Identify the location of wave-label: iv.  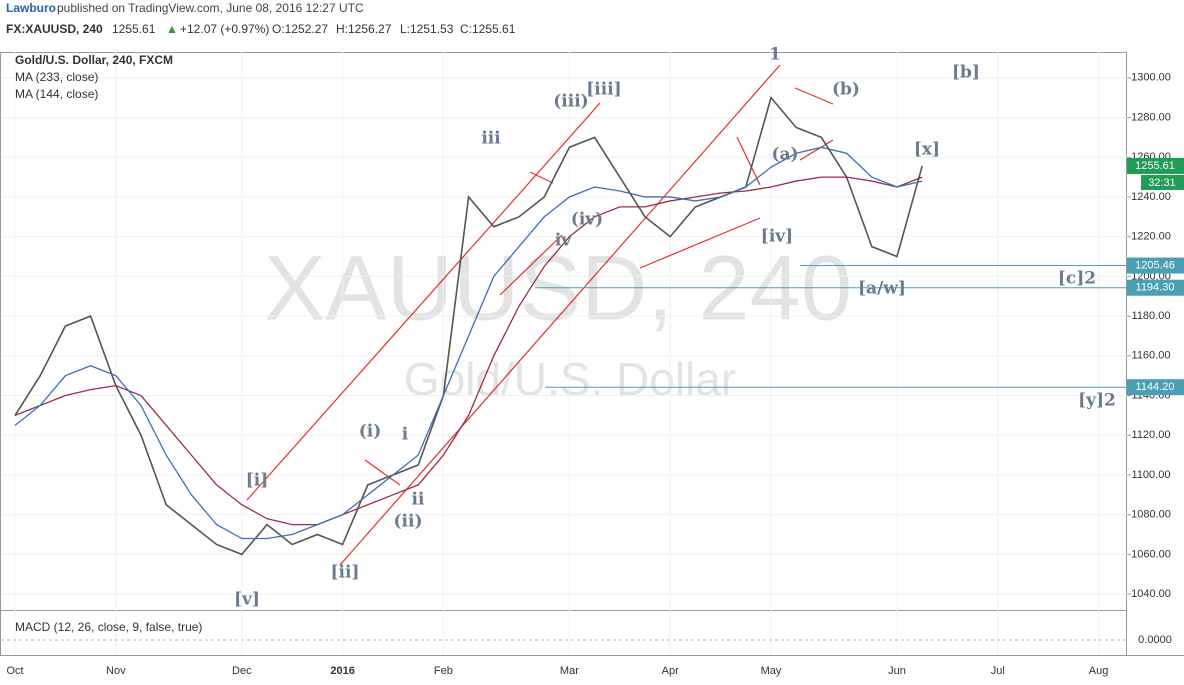
(563, 241).